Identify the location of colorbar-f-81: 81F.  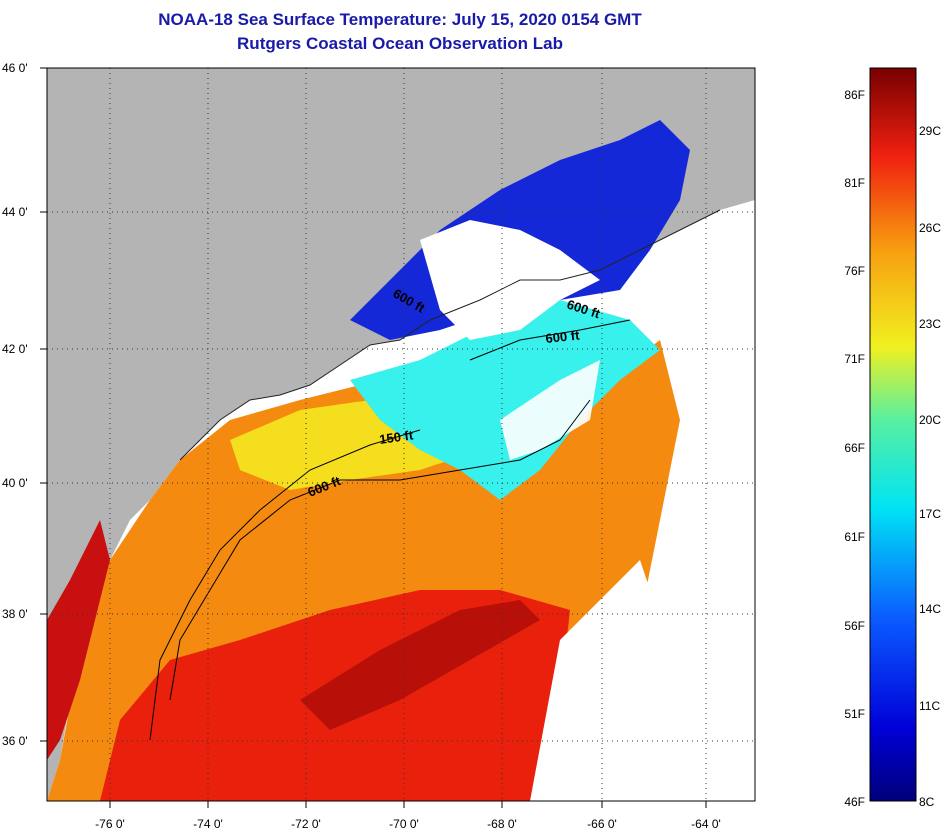
(854, 183).